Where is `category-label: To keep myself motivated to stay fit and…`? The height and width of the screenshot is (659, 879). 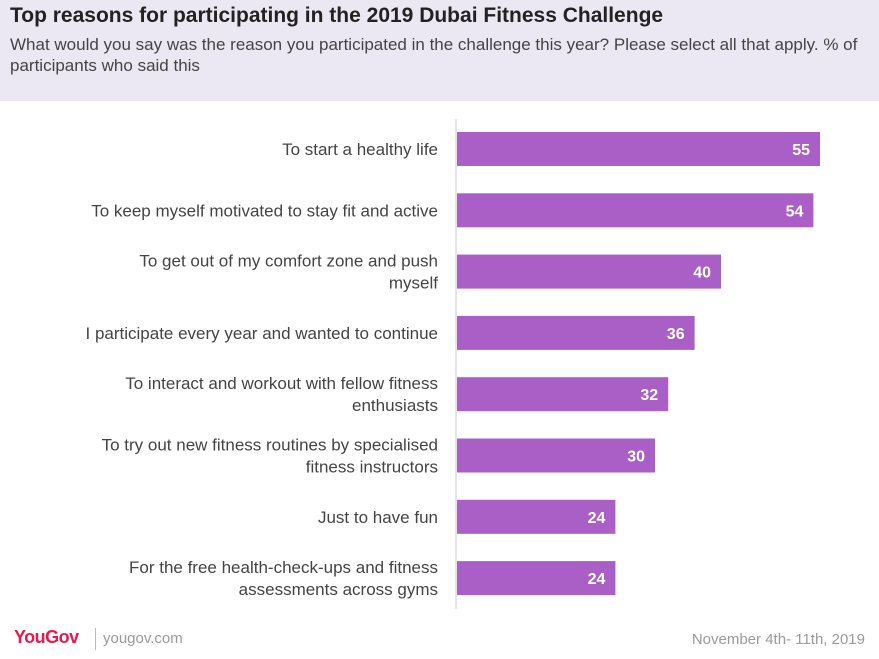
category-label: To keep myself motivated to stay fit and… is located at coordinates (264, 210).